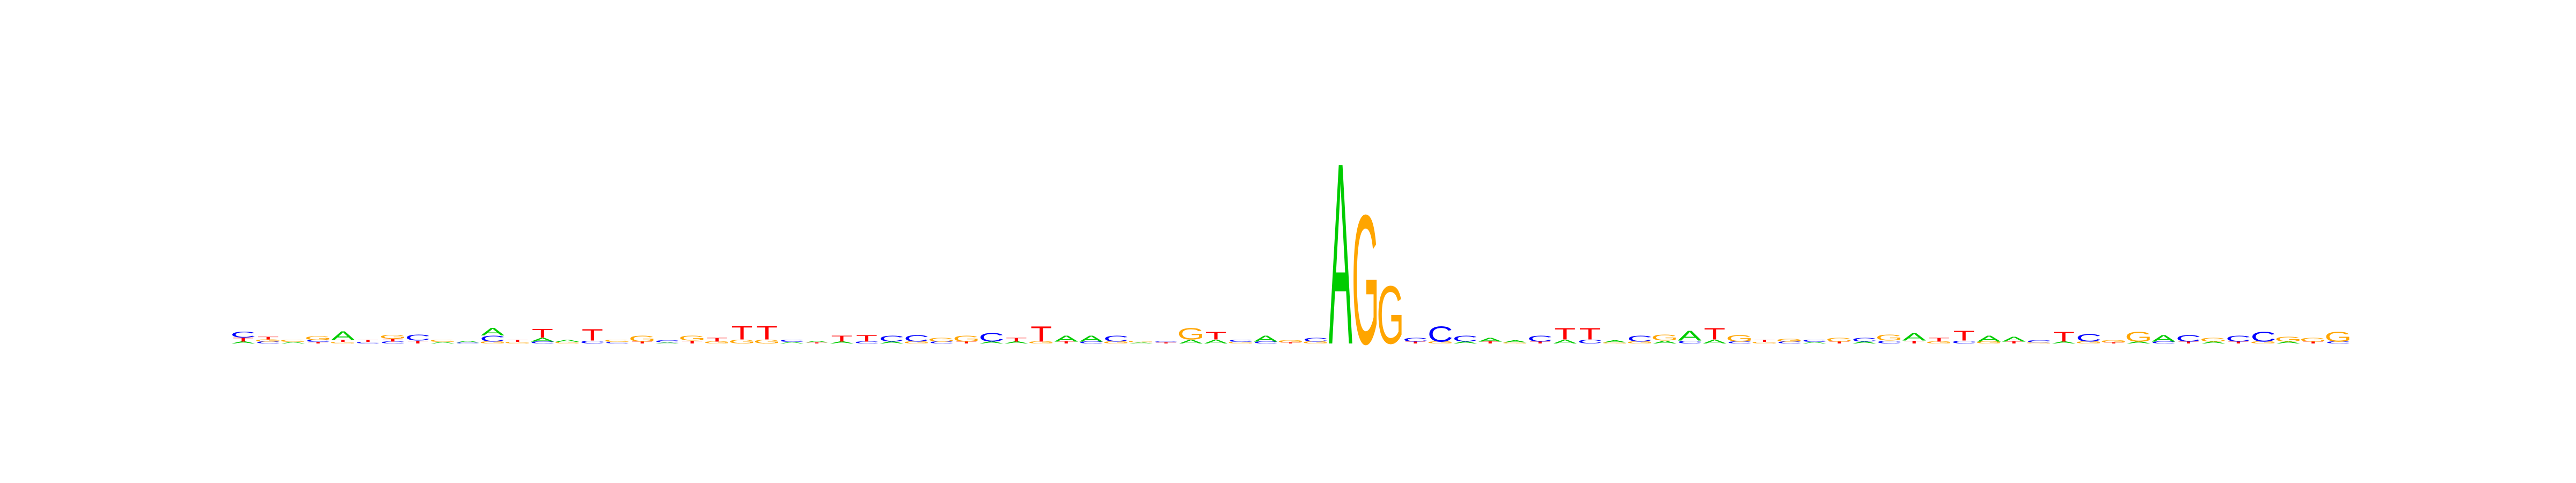 The image size is (2576, 483). What do you see at coordinates (1416, 339) in the screenshot?
I see `logo-letter-C-pos48: C` at bounding box center [1416, 339].